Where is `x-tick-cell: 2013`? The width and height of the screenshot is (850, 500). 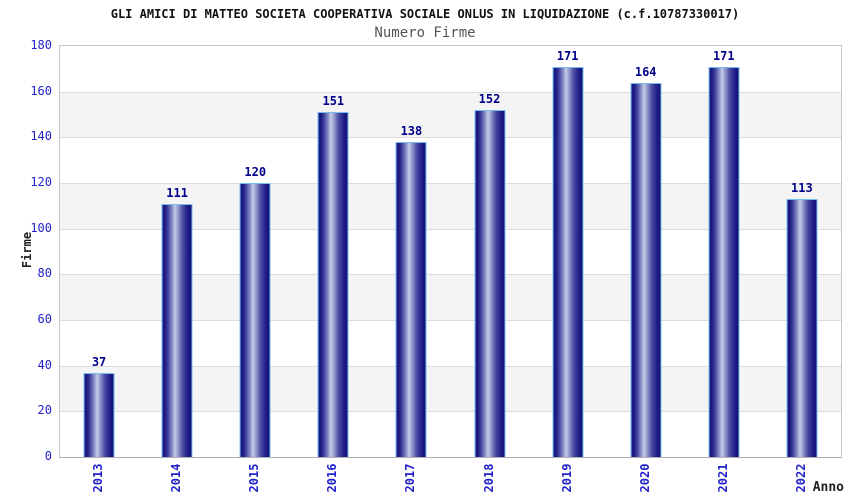 x-tick-cell: 2013 is located at coordinates (98, 478).